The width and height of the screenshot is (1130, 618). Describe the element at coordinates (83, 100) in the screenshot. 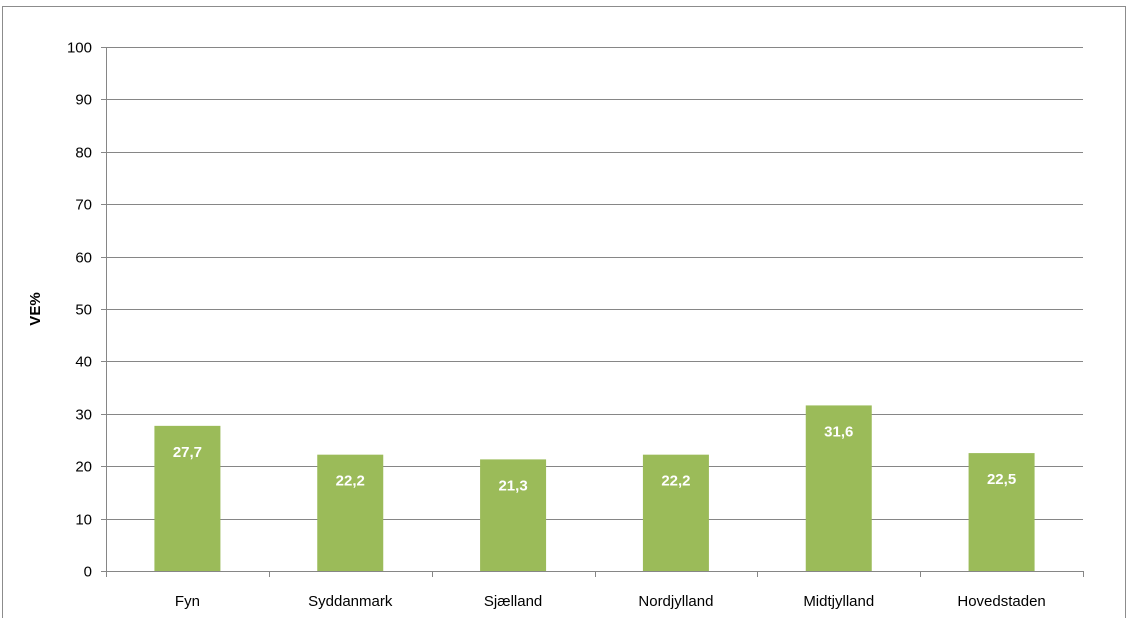

I see `y-tick-label: 90` at that location.